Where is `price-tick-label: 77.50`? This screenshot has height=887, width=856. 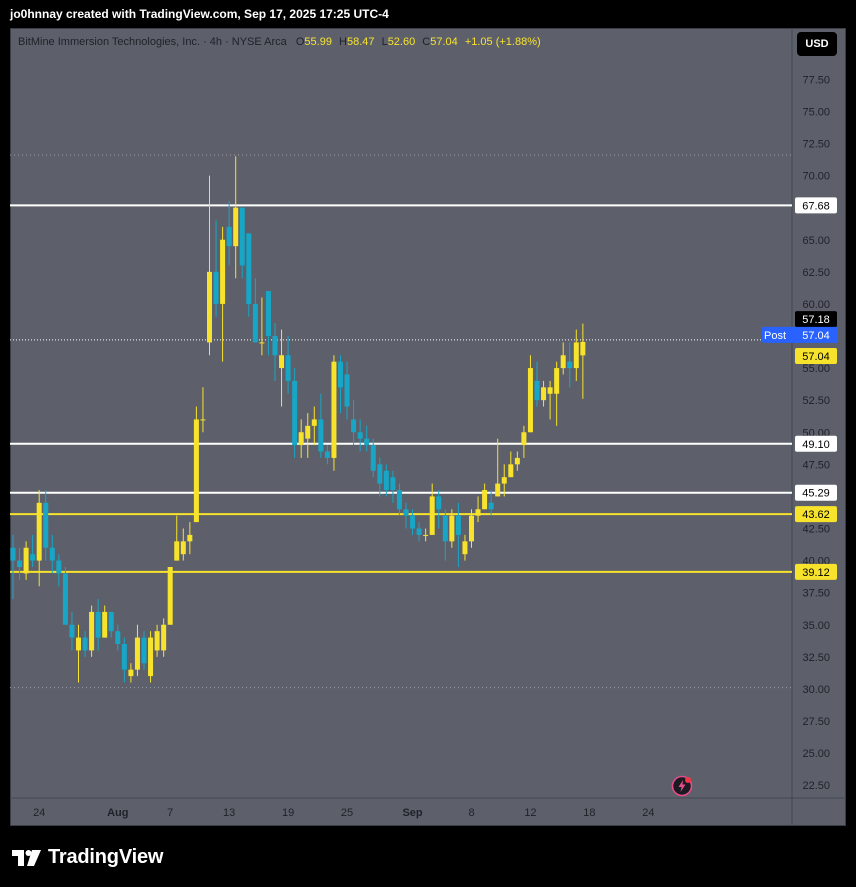
price-tick-label: 77.50 is located at coordinates (816, 80).